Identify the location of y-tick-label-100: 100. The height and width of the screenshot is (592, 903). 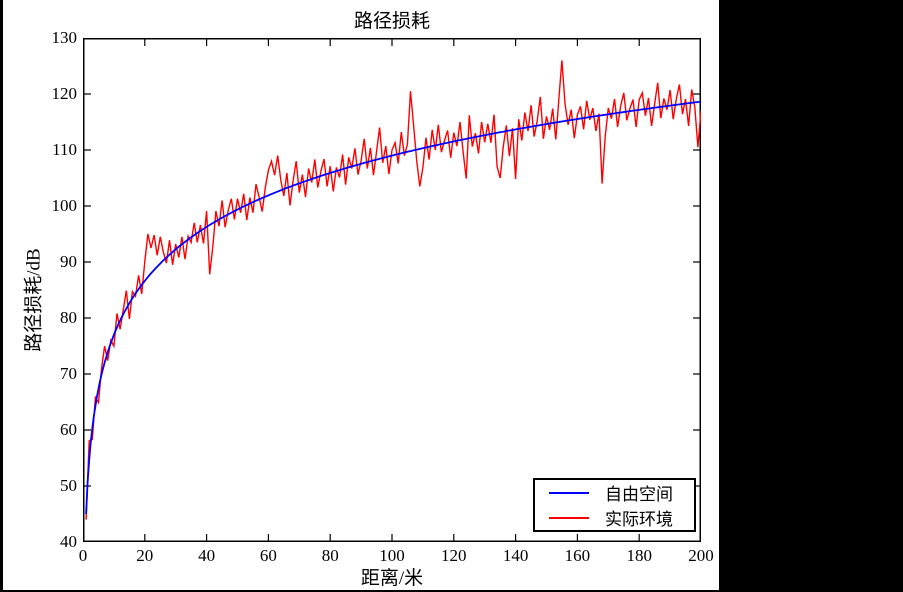
(64, 205).